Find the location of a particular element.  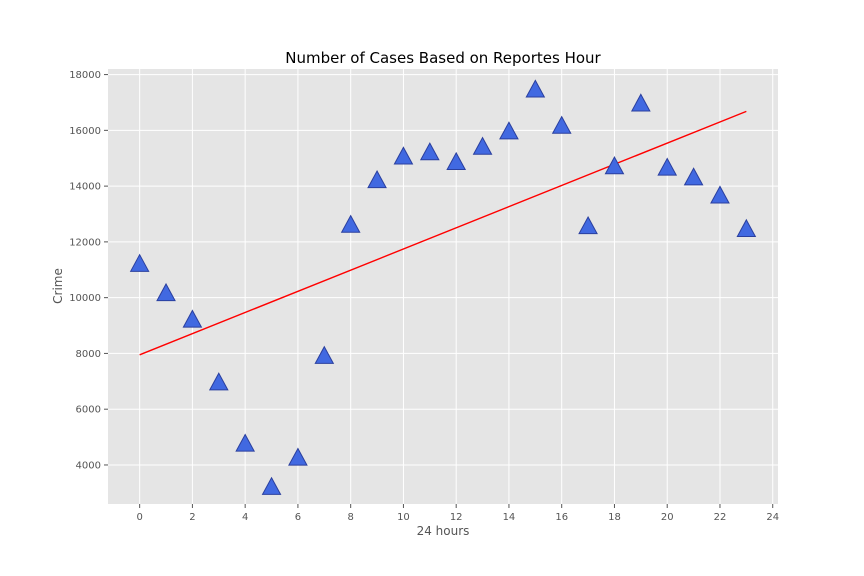

x-tick-label: 0 is located at coordinates (139, 517).